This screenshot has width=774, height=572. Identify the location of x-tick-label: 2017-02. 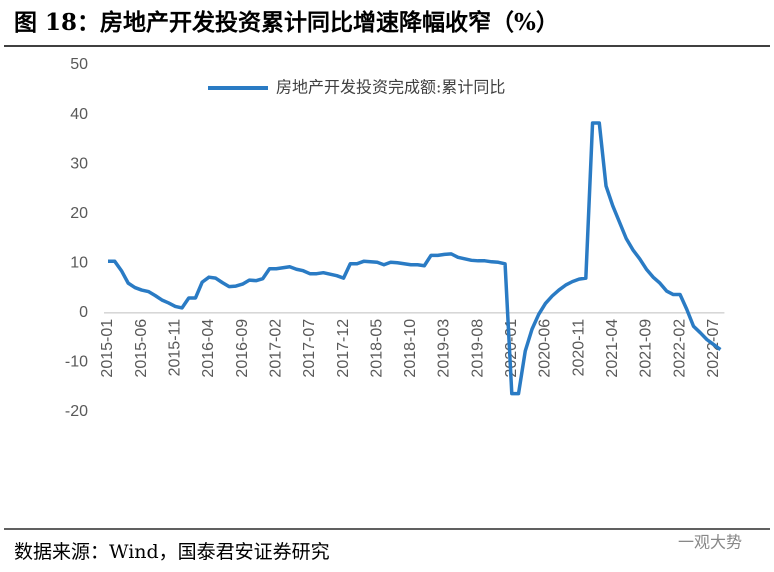
(275, 348).